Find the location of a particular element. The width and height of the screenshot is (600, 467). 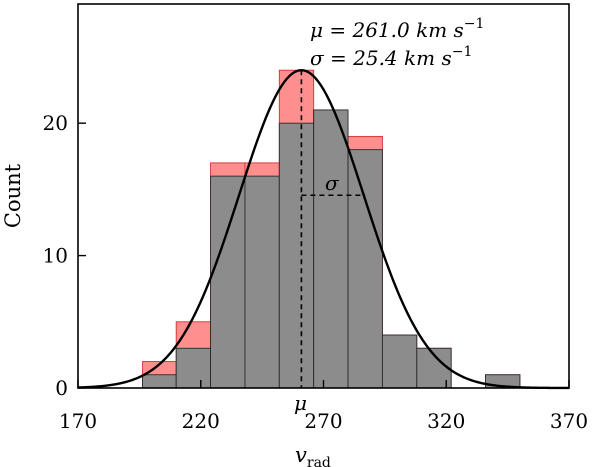

x-tick-label-270: 270 is located at coordinates (323, 421).